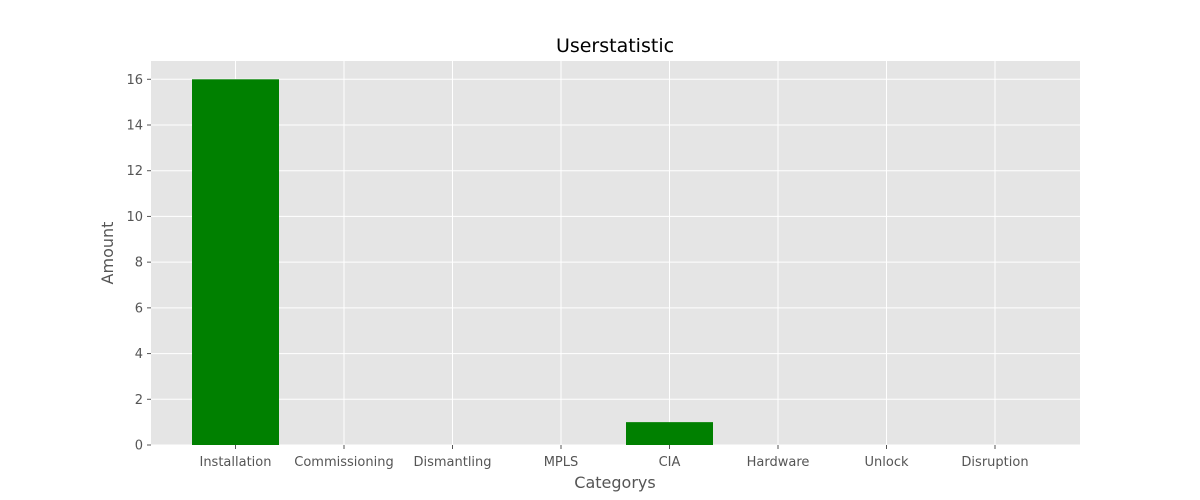  What do you see at coordinates (887, 462) in the screenshot?
I see `x-tick-label: Unlock` at bounding box center [887, 462].